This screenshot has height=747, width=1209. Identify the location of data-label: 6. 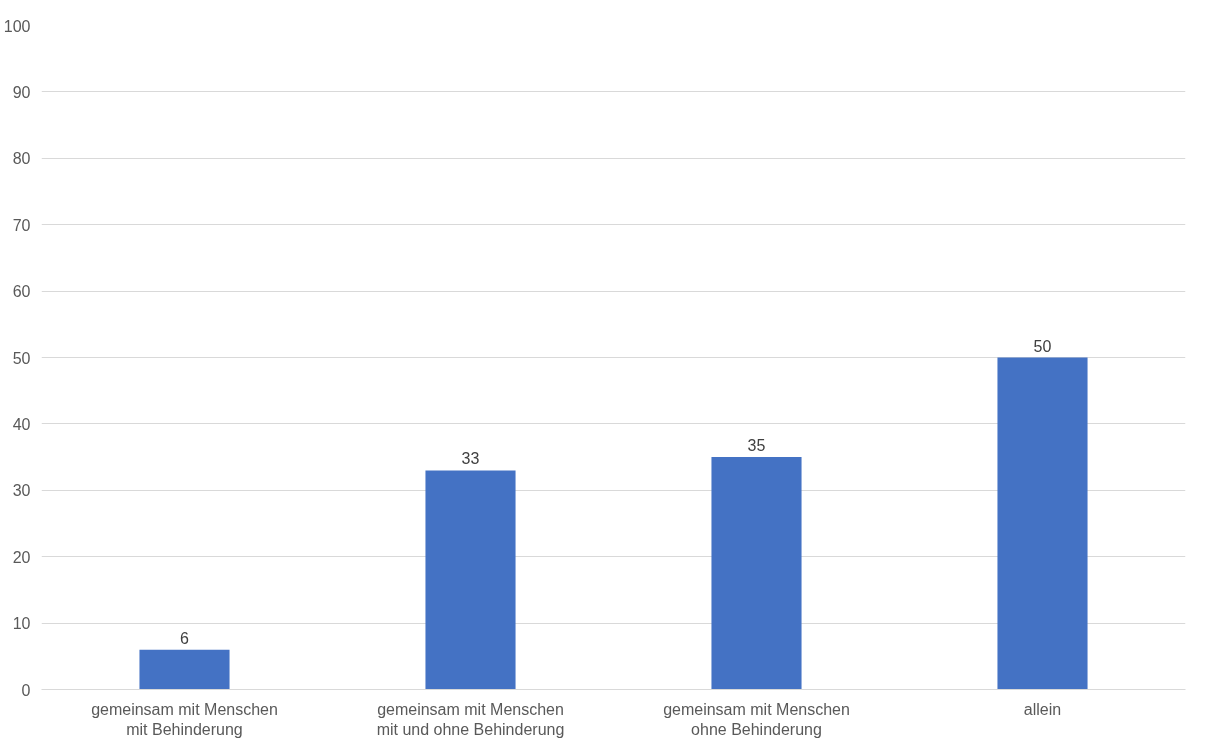
(185, 638).